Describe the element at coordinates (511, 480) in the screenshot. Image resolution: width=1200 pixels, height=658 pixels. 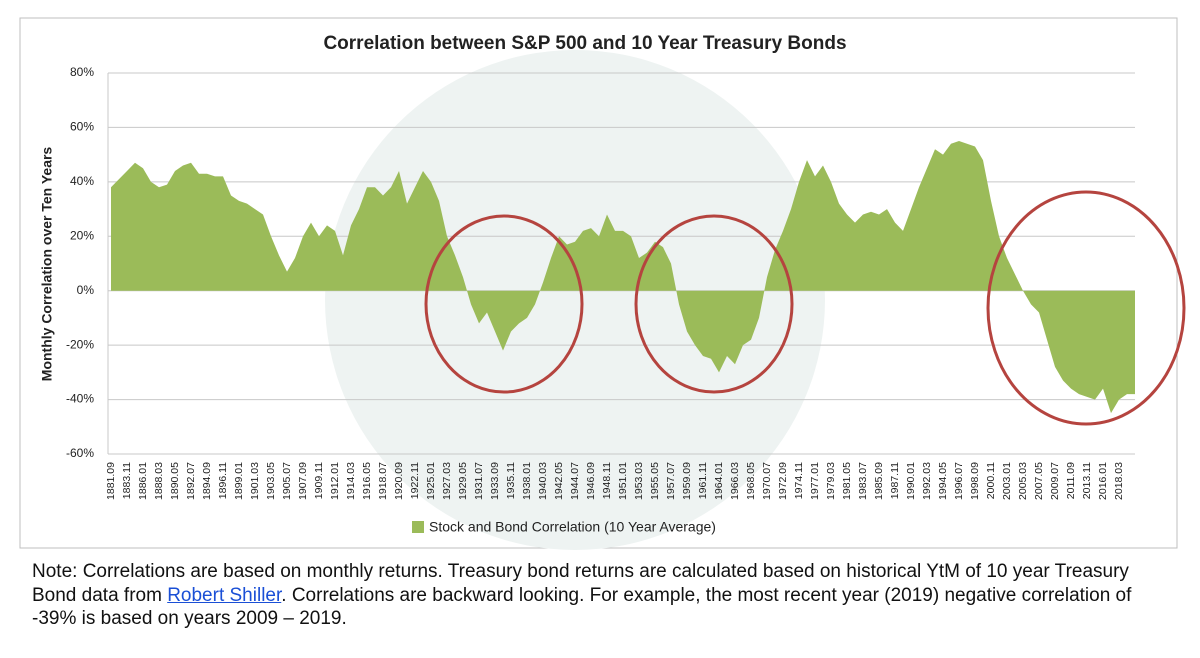
I see `x-tick-label: 1935.11` at that location.